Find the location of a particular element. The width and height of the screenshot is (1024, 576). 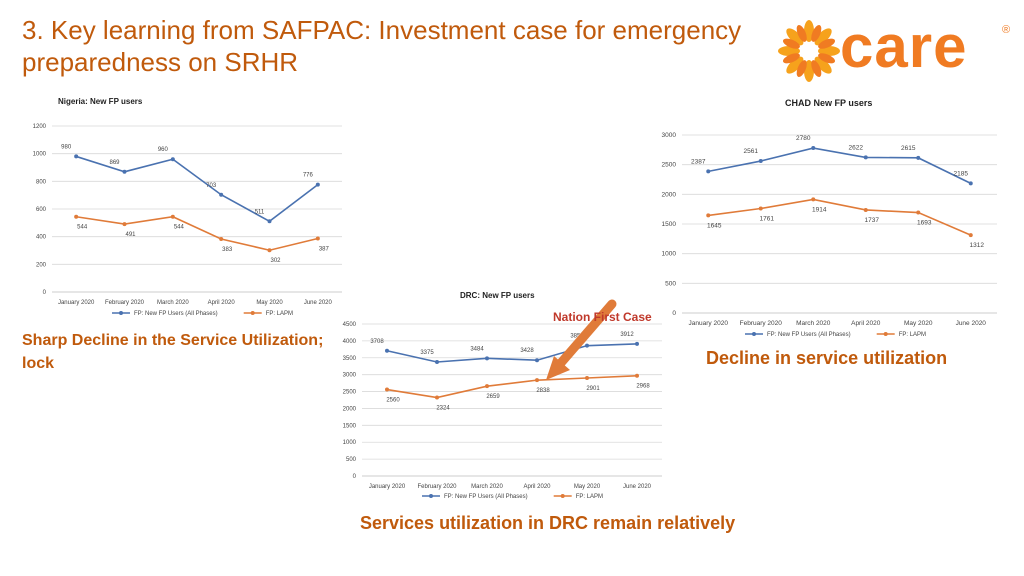

care-logo: care ® is located at coordinates (894, 47).